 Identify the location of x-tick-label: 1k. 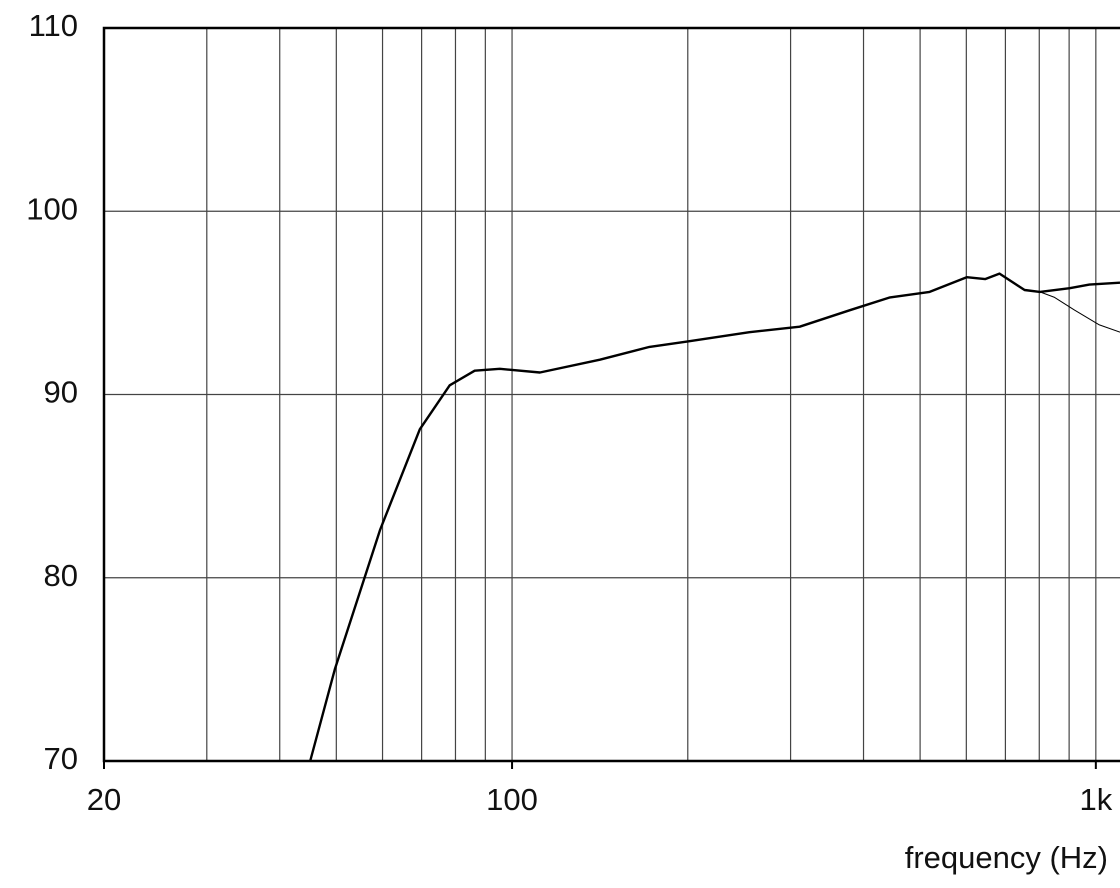
(1095, 799).